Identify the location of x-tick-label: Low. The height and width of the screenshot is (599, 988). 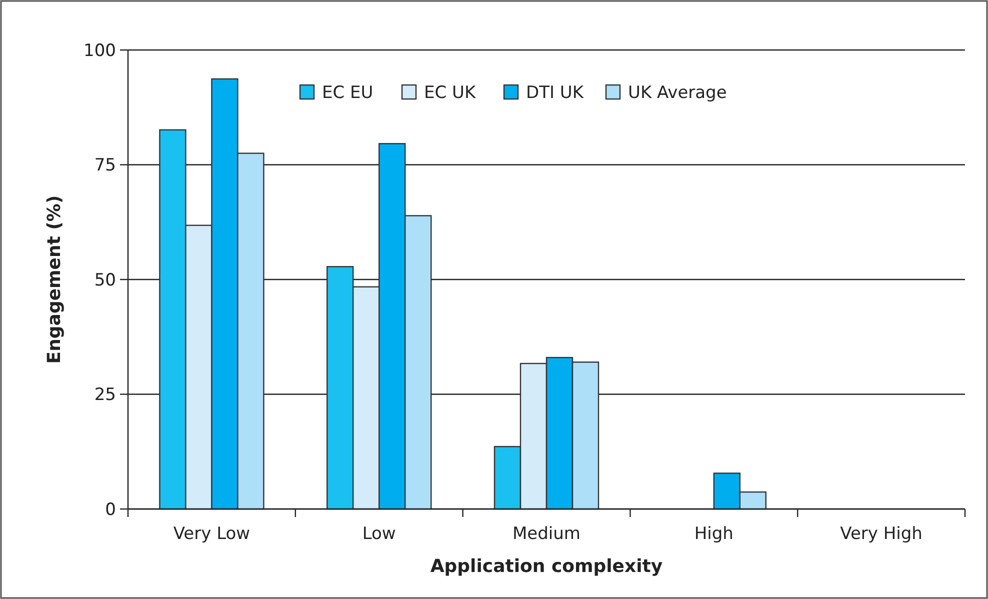
(379, 534).